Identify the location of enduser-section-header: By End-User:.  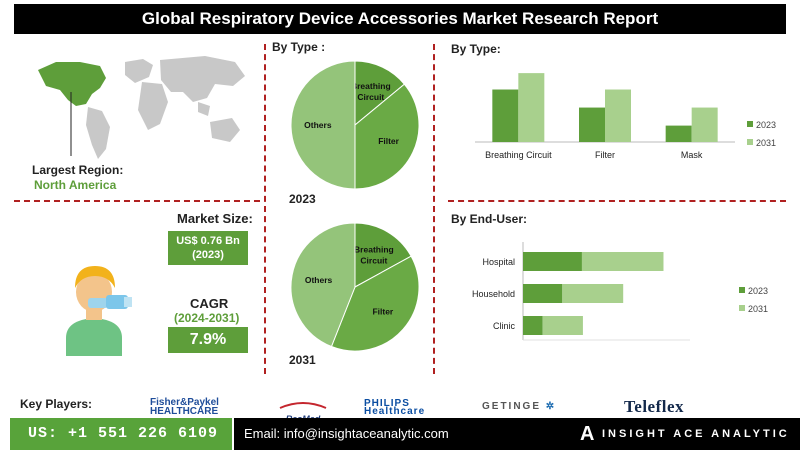
(489, 219).